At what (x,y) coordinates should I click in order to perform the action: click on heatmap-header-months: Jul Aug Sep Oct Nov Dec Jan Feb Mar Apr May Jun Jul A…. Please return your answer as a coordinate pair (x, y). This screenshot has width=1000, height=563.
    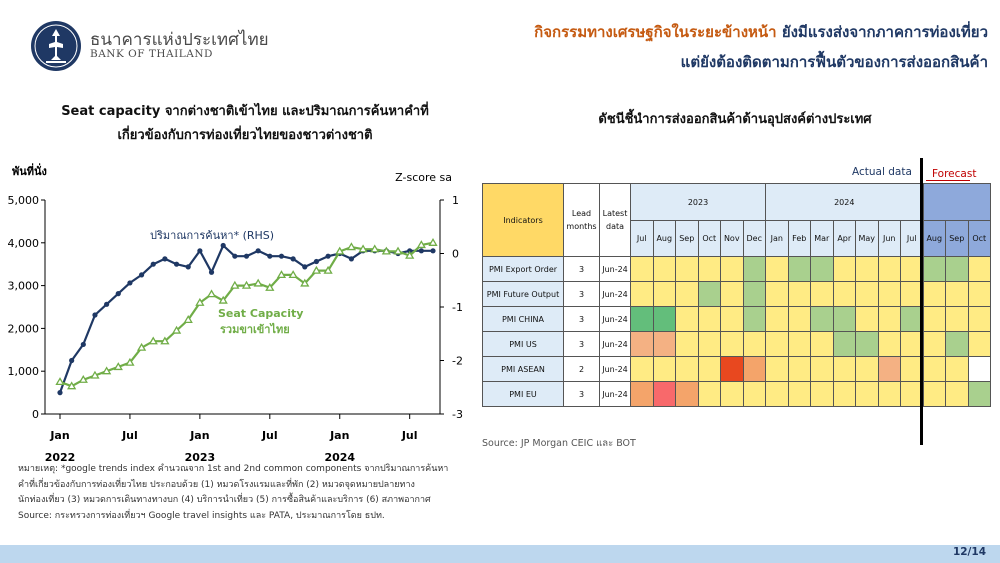
    Looking at the image, I should click on (737, 238).